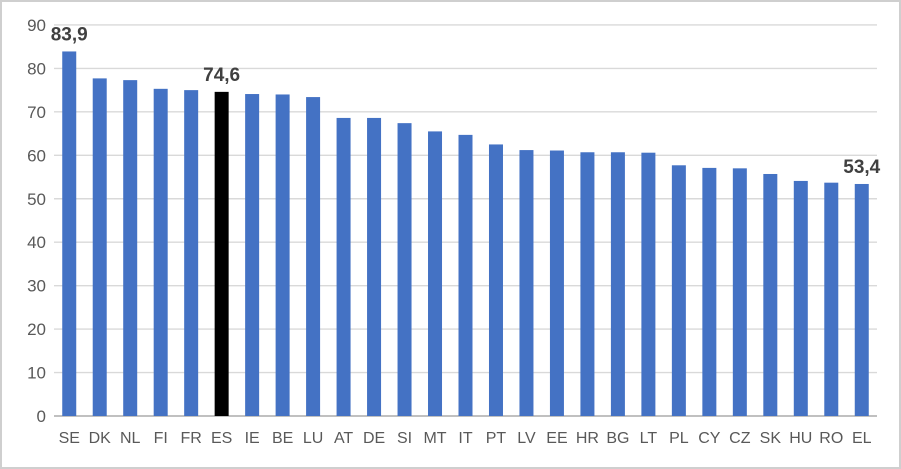 This screenshot has width=901, height=469. I want to click on bar-LV, so click(526, 283).